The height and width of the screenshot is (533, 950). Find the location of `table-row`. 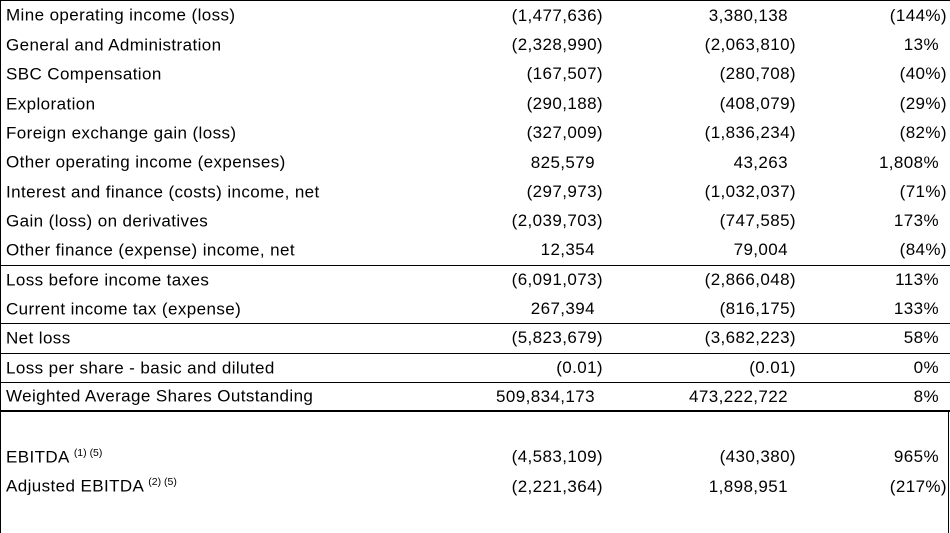

table-row is located at coordinates (475, 427).